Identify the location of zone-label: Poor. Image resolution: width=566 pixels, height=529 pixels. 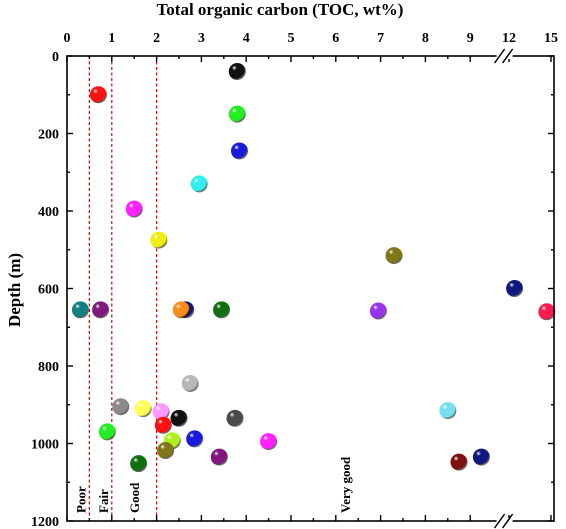
(80, 499).